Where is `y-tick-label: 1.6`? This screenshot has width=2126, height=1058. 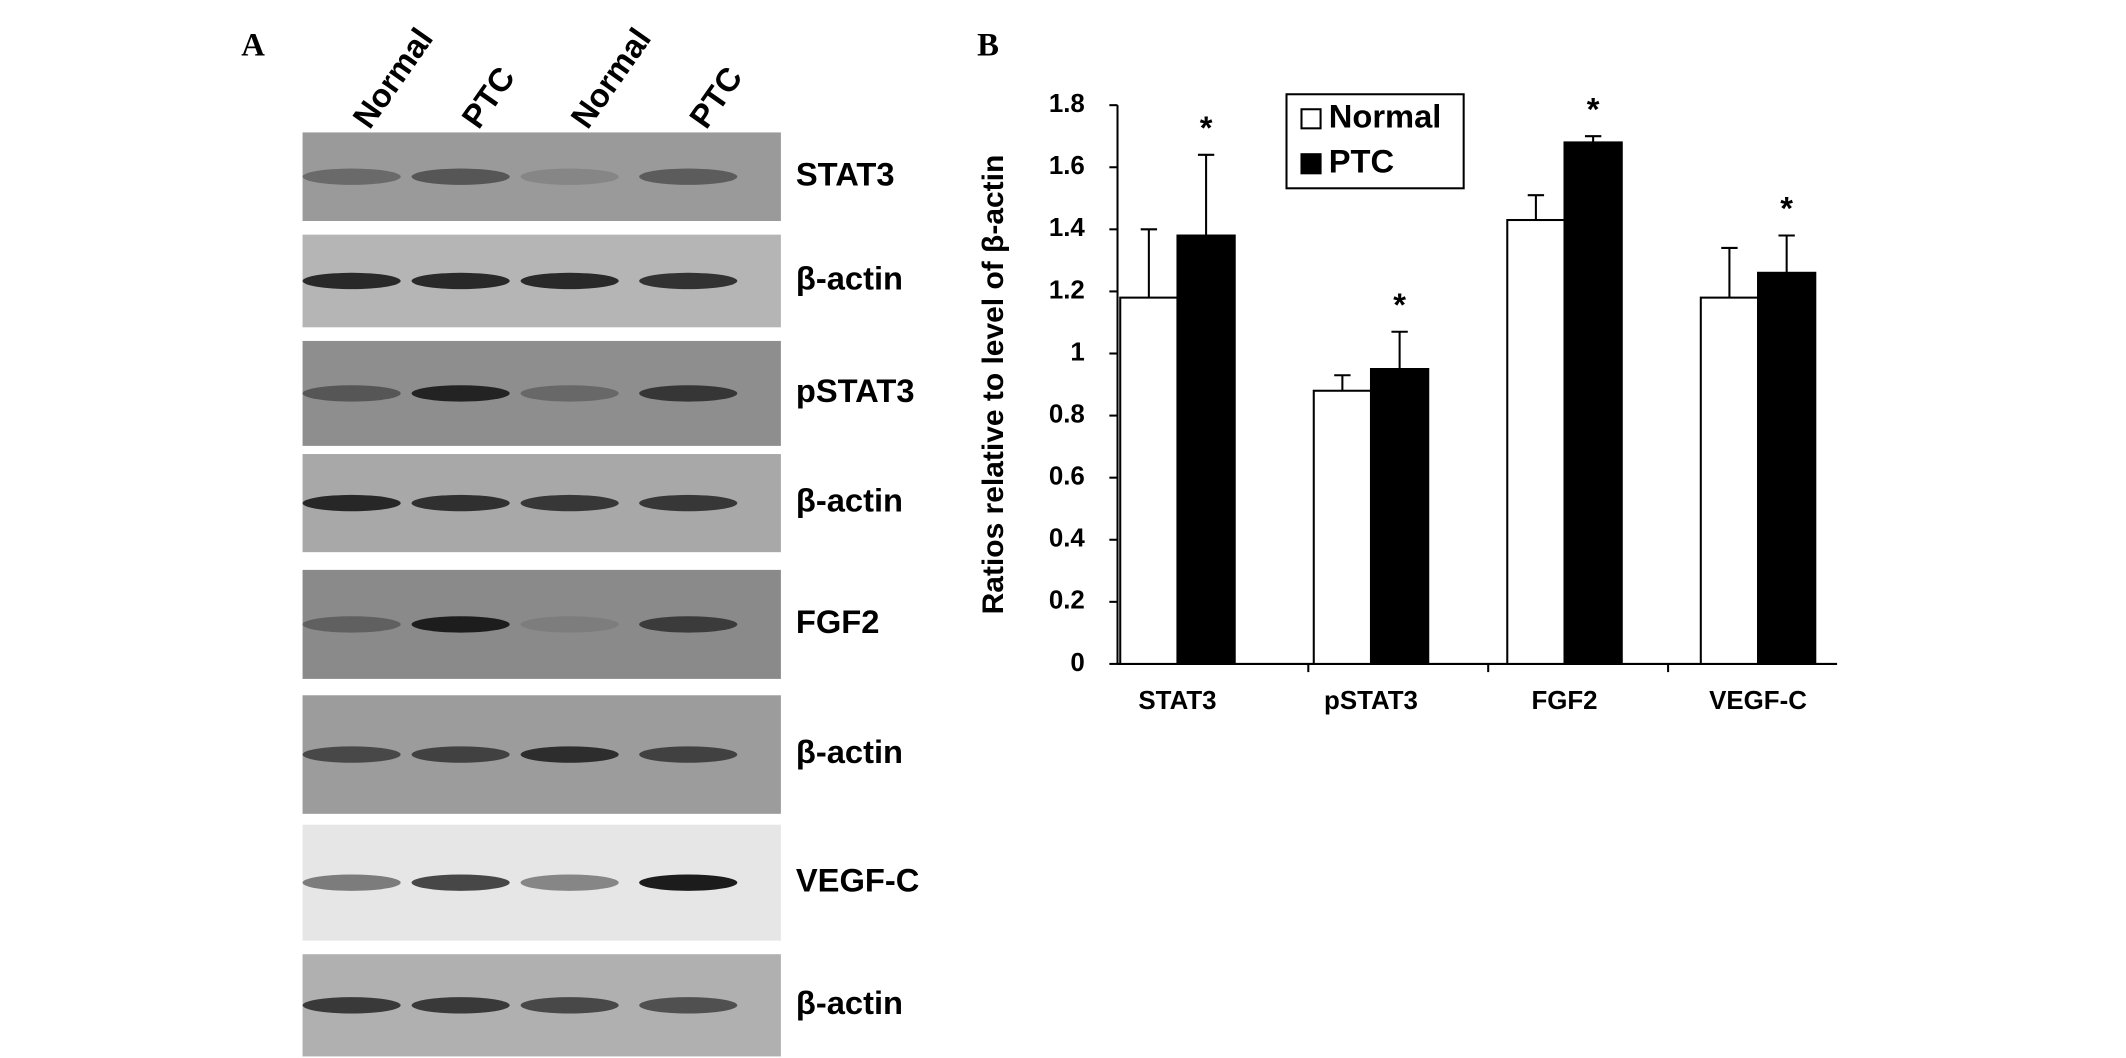 y-tick-label: 1.6 is located at coordinates (1067, 166).